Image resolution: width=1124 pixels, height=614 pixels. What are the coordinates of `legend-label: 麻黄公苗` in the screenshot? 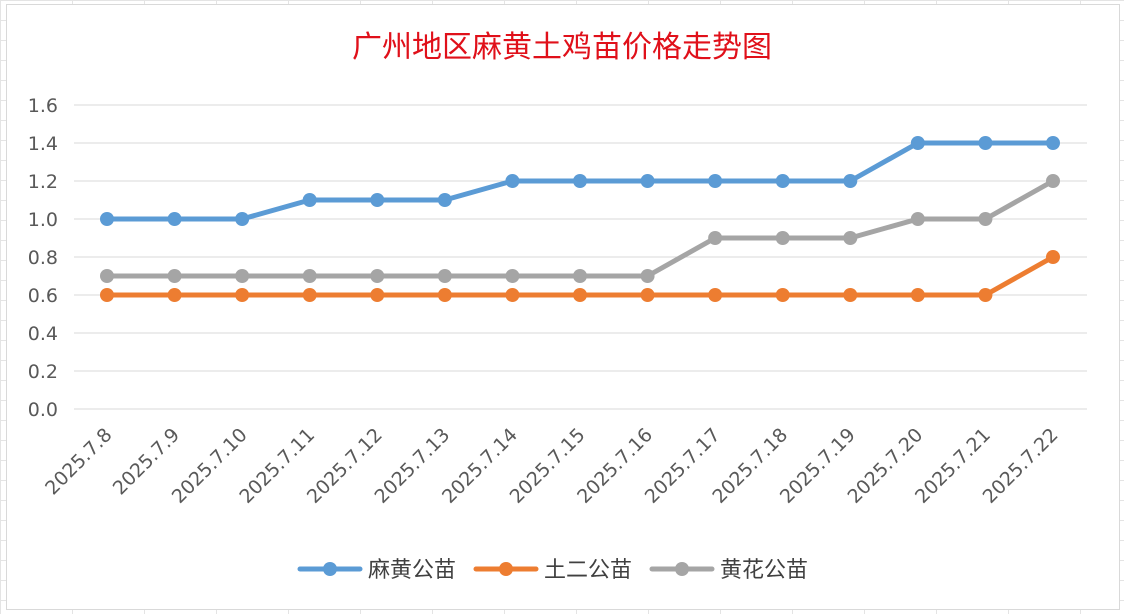 It's located at (412, 570).